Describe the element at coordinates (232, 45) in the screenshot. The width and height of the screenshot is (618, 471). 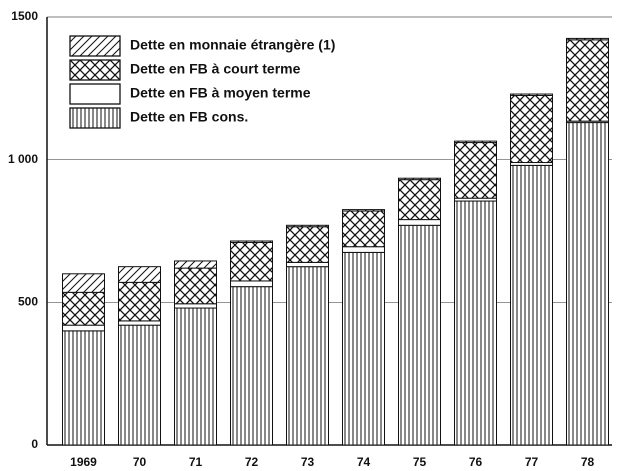
I see `legend-label: Dette en monnaie étrangère (1)` at that location.